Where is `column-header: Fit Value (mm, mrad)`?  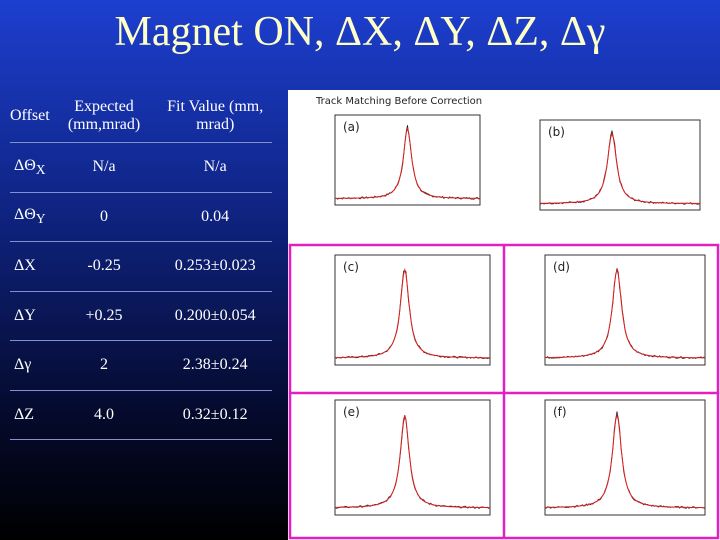 column-header: Fit Value (mm, mrad) is located at coordinates (215, 116).